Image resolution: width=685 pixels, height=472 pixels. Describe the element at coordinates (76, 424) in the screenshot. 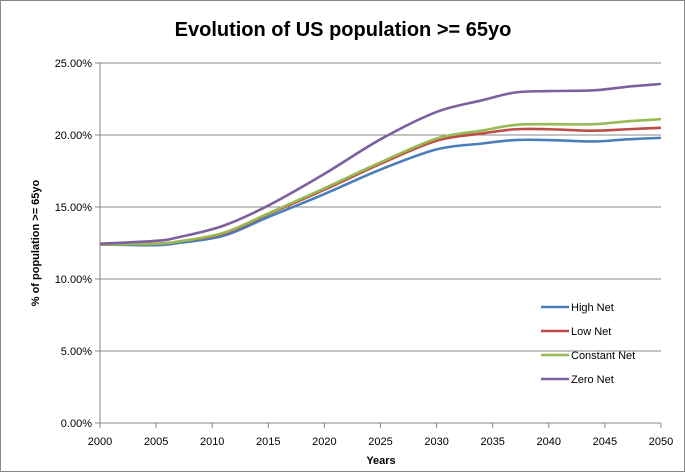

I see `y-tick-label: 0.00%` at that location.